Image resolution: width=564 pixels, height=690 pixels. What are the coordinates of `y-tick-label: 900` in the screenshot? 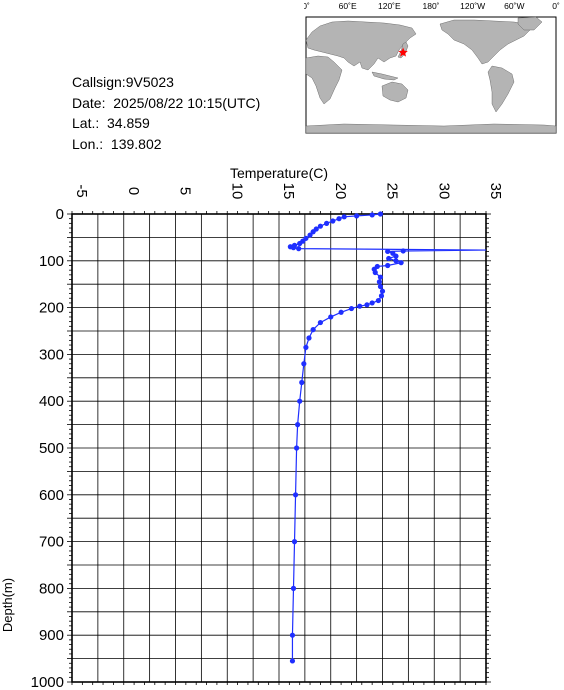 It's located at (51, 635).